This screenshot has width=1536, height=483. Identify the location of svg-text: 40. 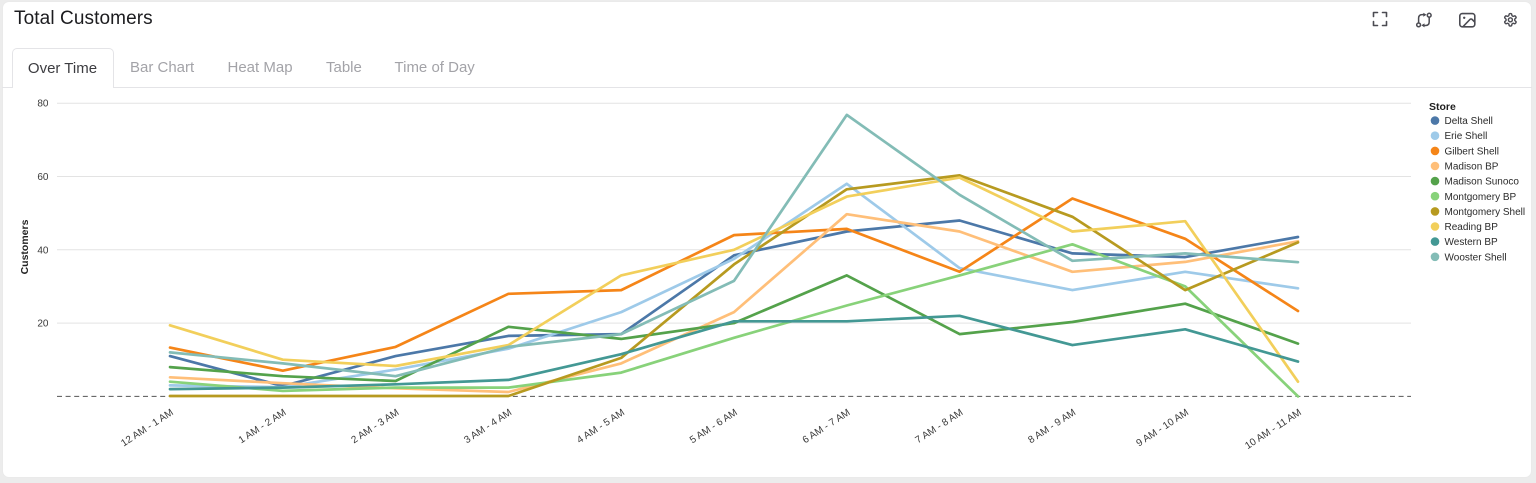
(43, 250).